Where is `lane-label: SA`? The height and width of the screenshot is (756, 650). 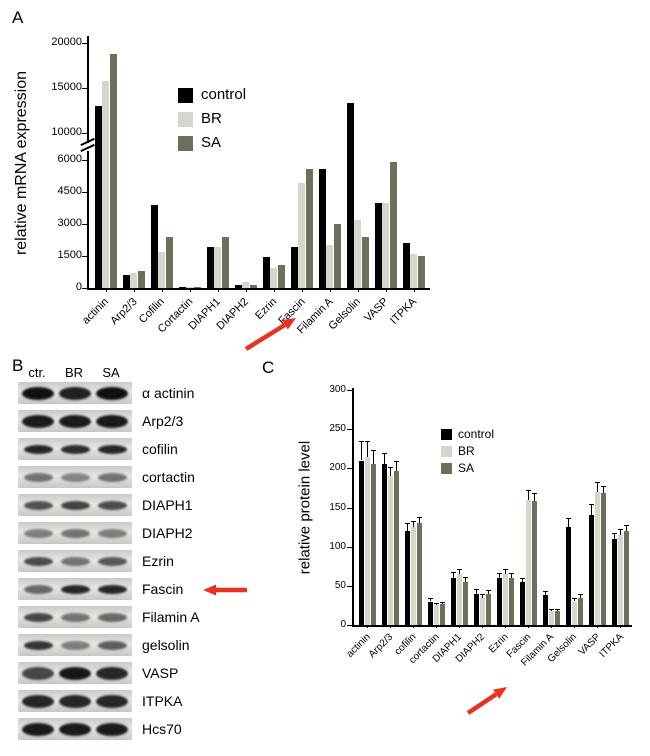 lane-label: SA is located at coordinates (111, 372).